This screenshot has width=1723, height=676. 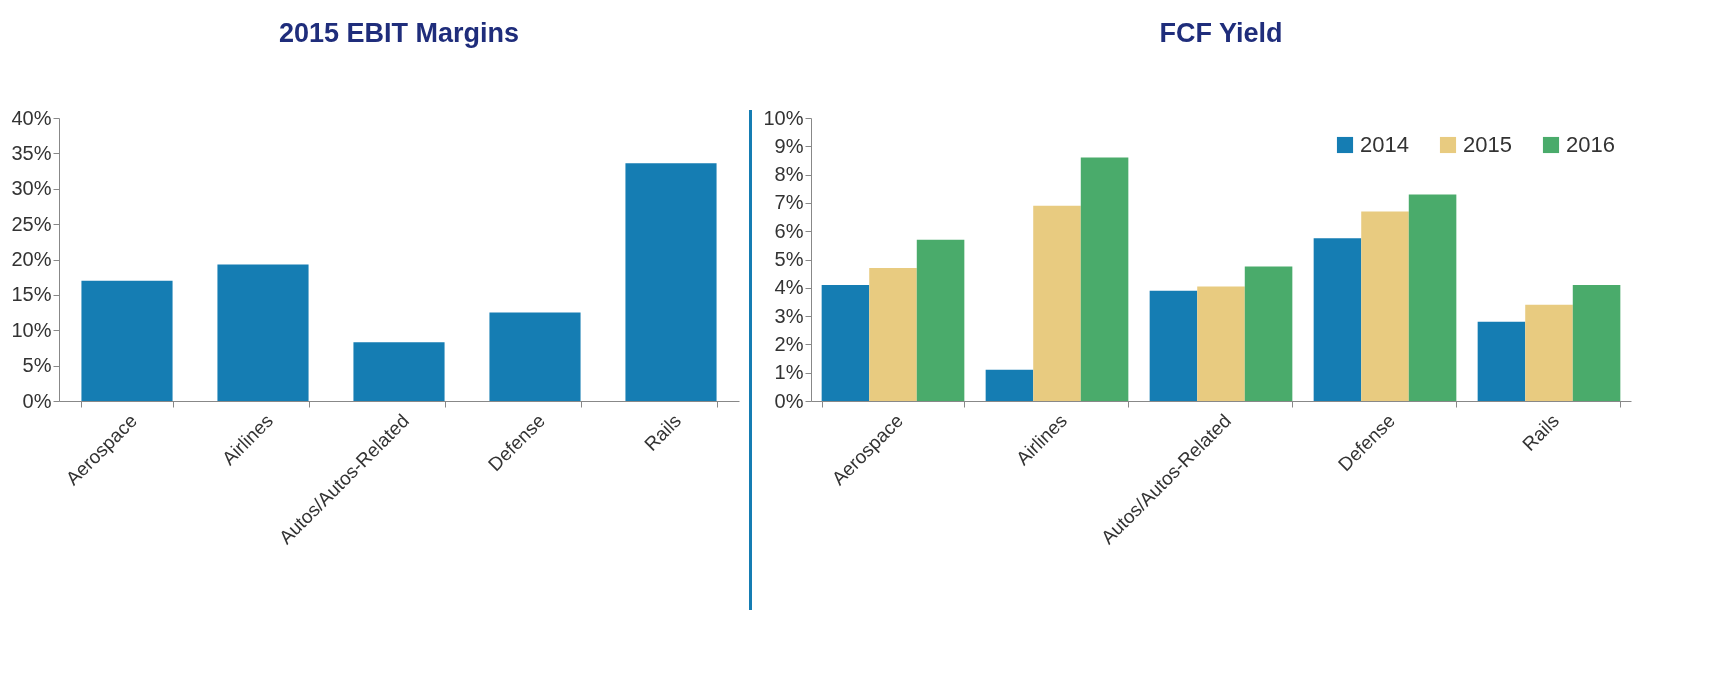 I want to click on y-tick-label: 20%, so click(x=31, y=259).